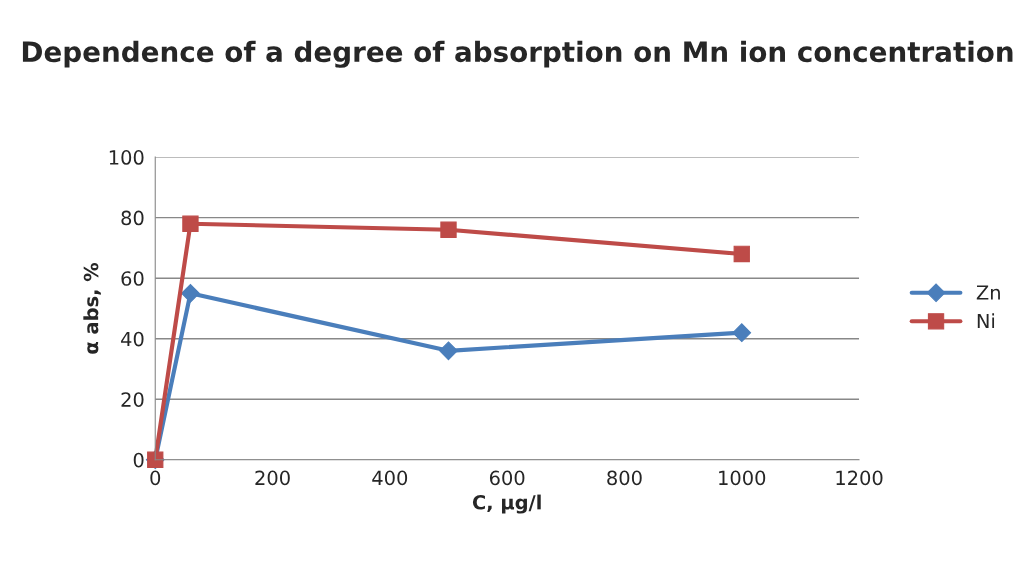  What do you see at coordinates (155, 478) in the screenshot?
I see `x-tick-label: 0` at bounding box center [155, 478].